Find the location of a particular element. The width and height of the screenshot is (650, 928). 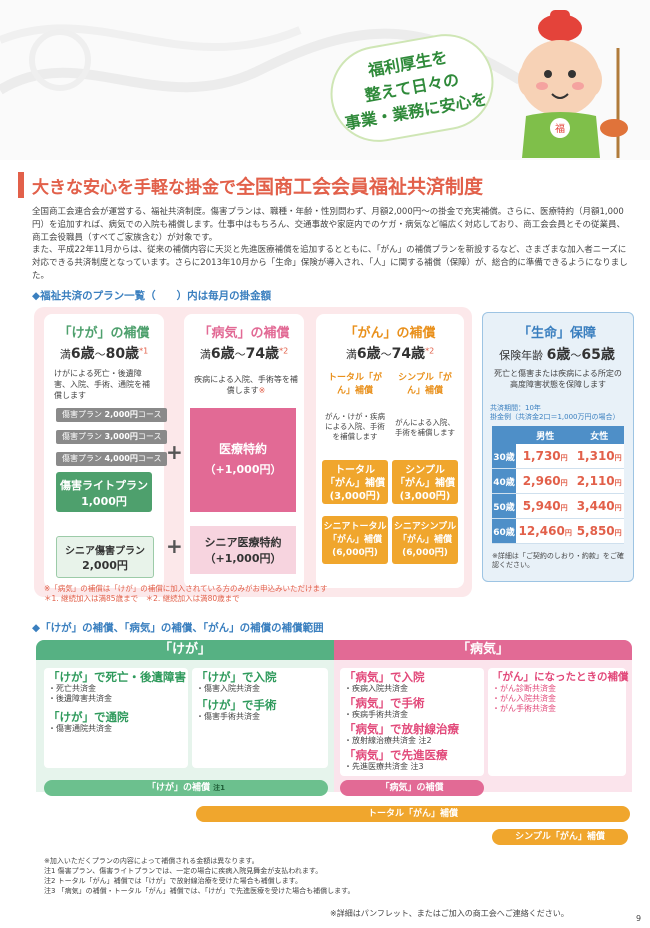

age-mark: *2 is located at coordinates (284, 351).